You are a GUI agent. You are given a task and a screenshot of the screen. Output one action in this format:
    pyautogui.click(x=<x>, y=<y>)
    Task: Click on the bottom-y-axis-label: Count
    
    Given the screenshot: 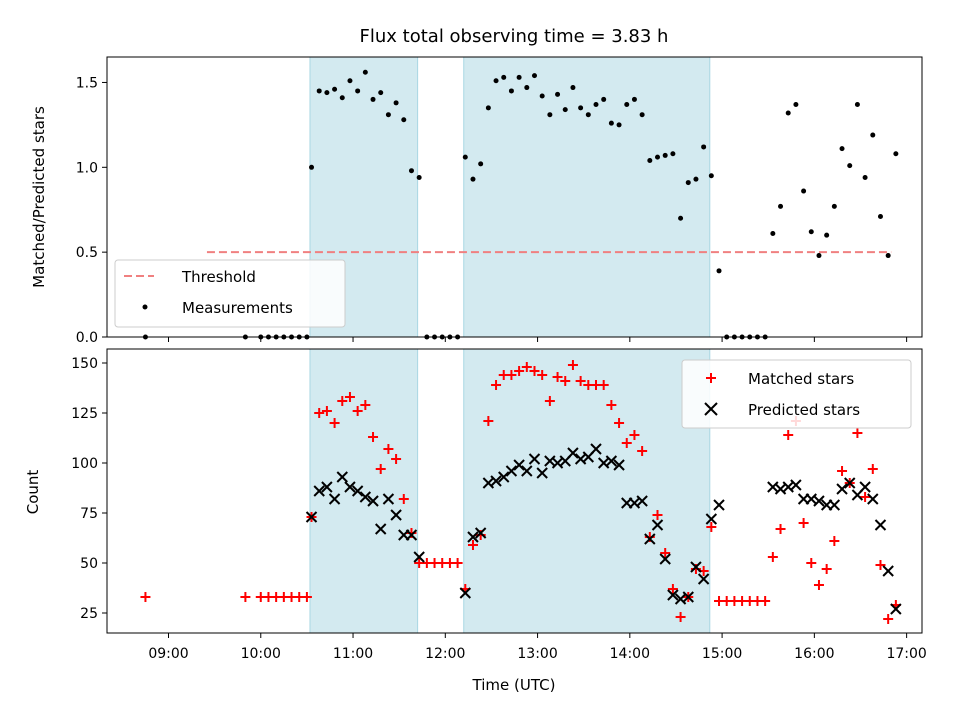 What is the action you would take?
    pyautogui.click(x=33, y=492)
    